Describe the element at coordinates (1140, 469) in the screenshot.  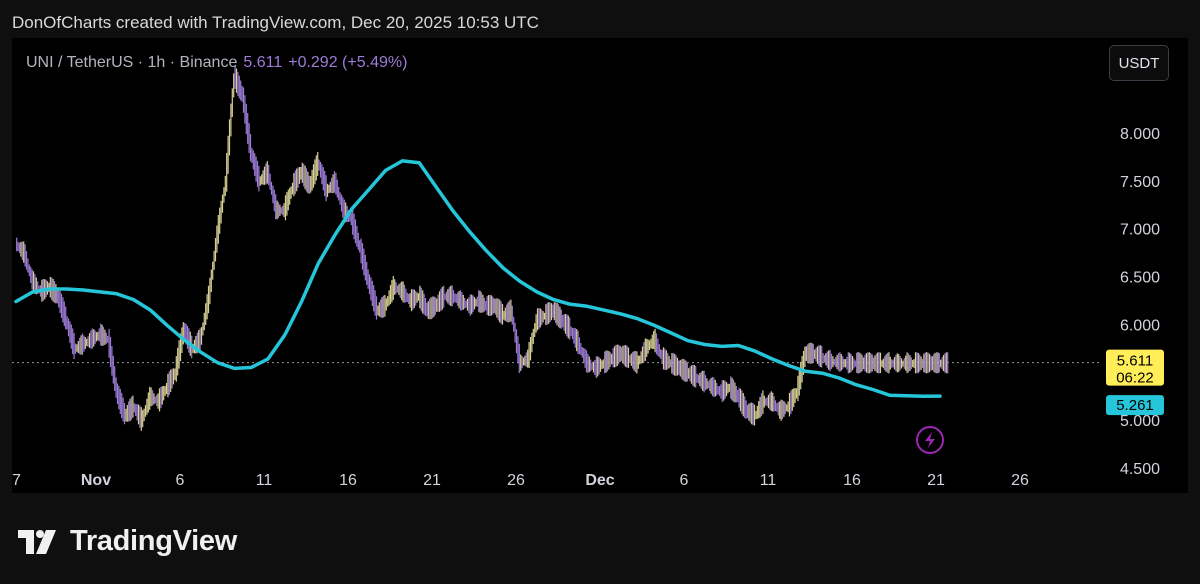
I see `y-tick-label: 4.500` at that location.